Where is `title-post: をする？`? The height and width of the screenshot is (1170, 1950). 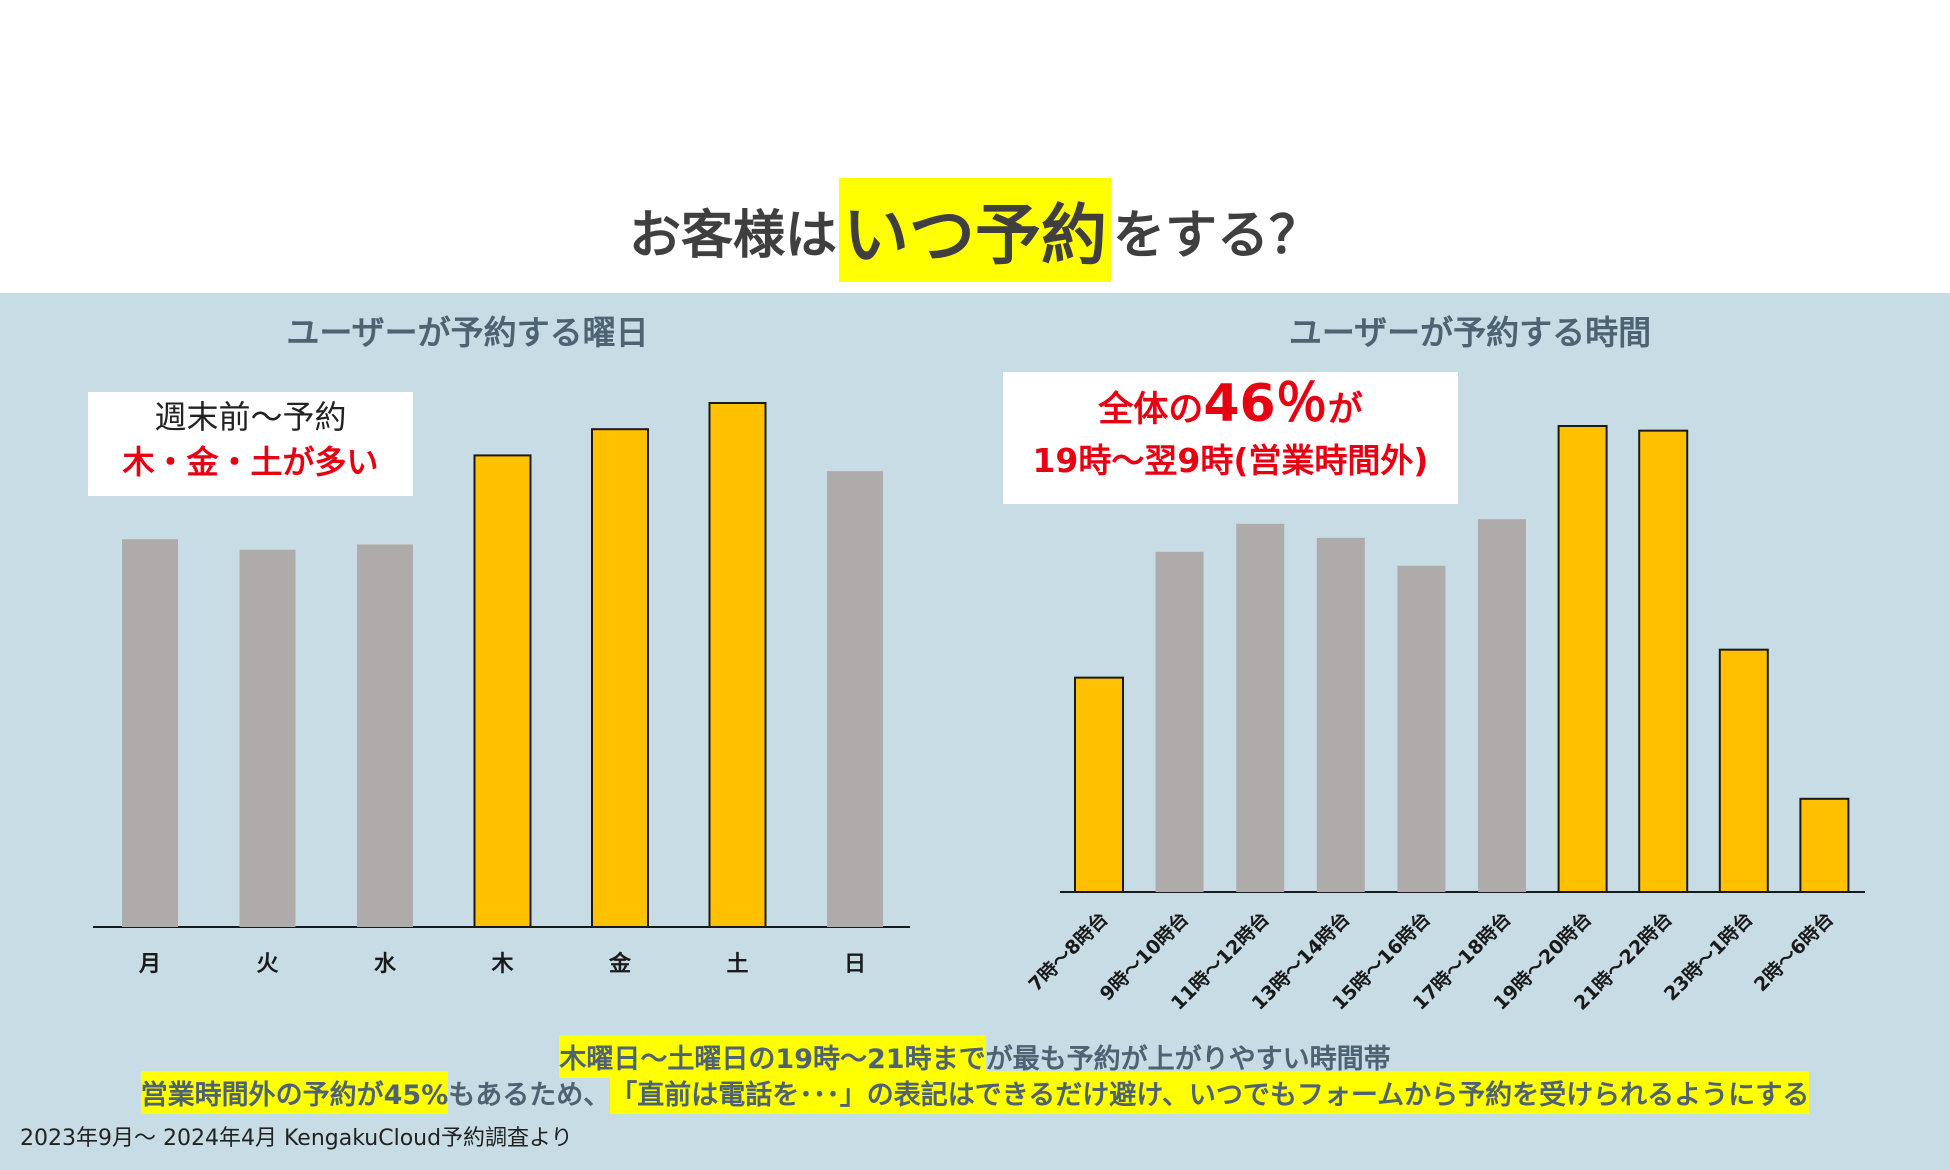
title-post: をする？ is located at coordinates (1217, 235).